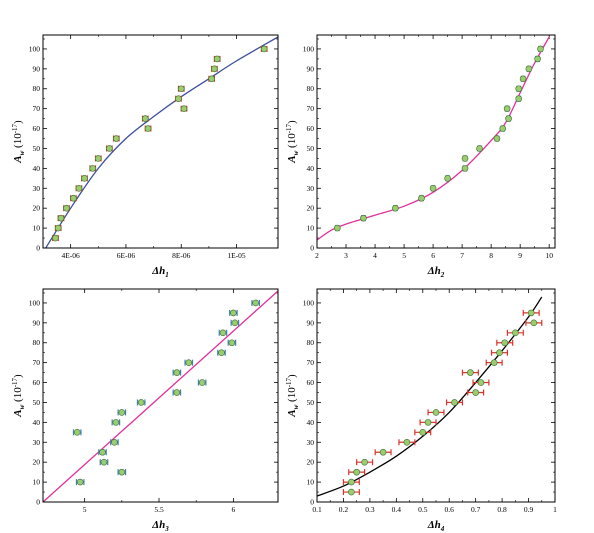  I want to click on x-tick-label: 8E-06, so click(181, 255).